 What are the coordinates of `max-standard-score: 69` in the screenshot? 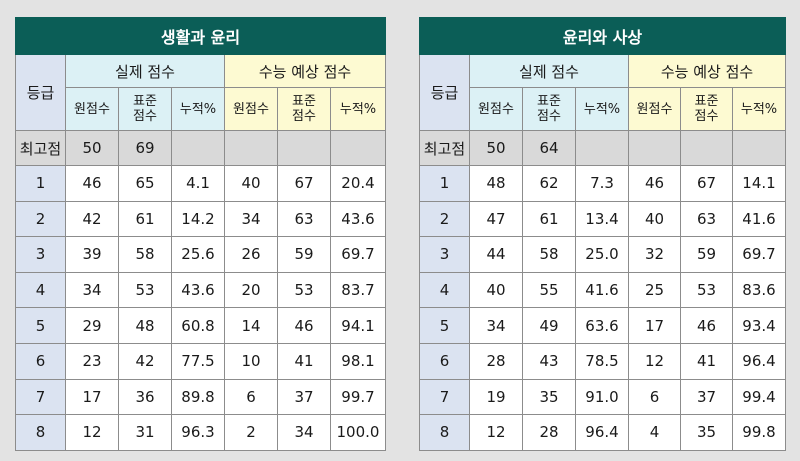 It's located at (145, 148).